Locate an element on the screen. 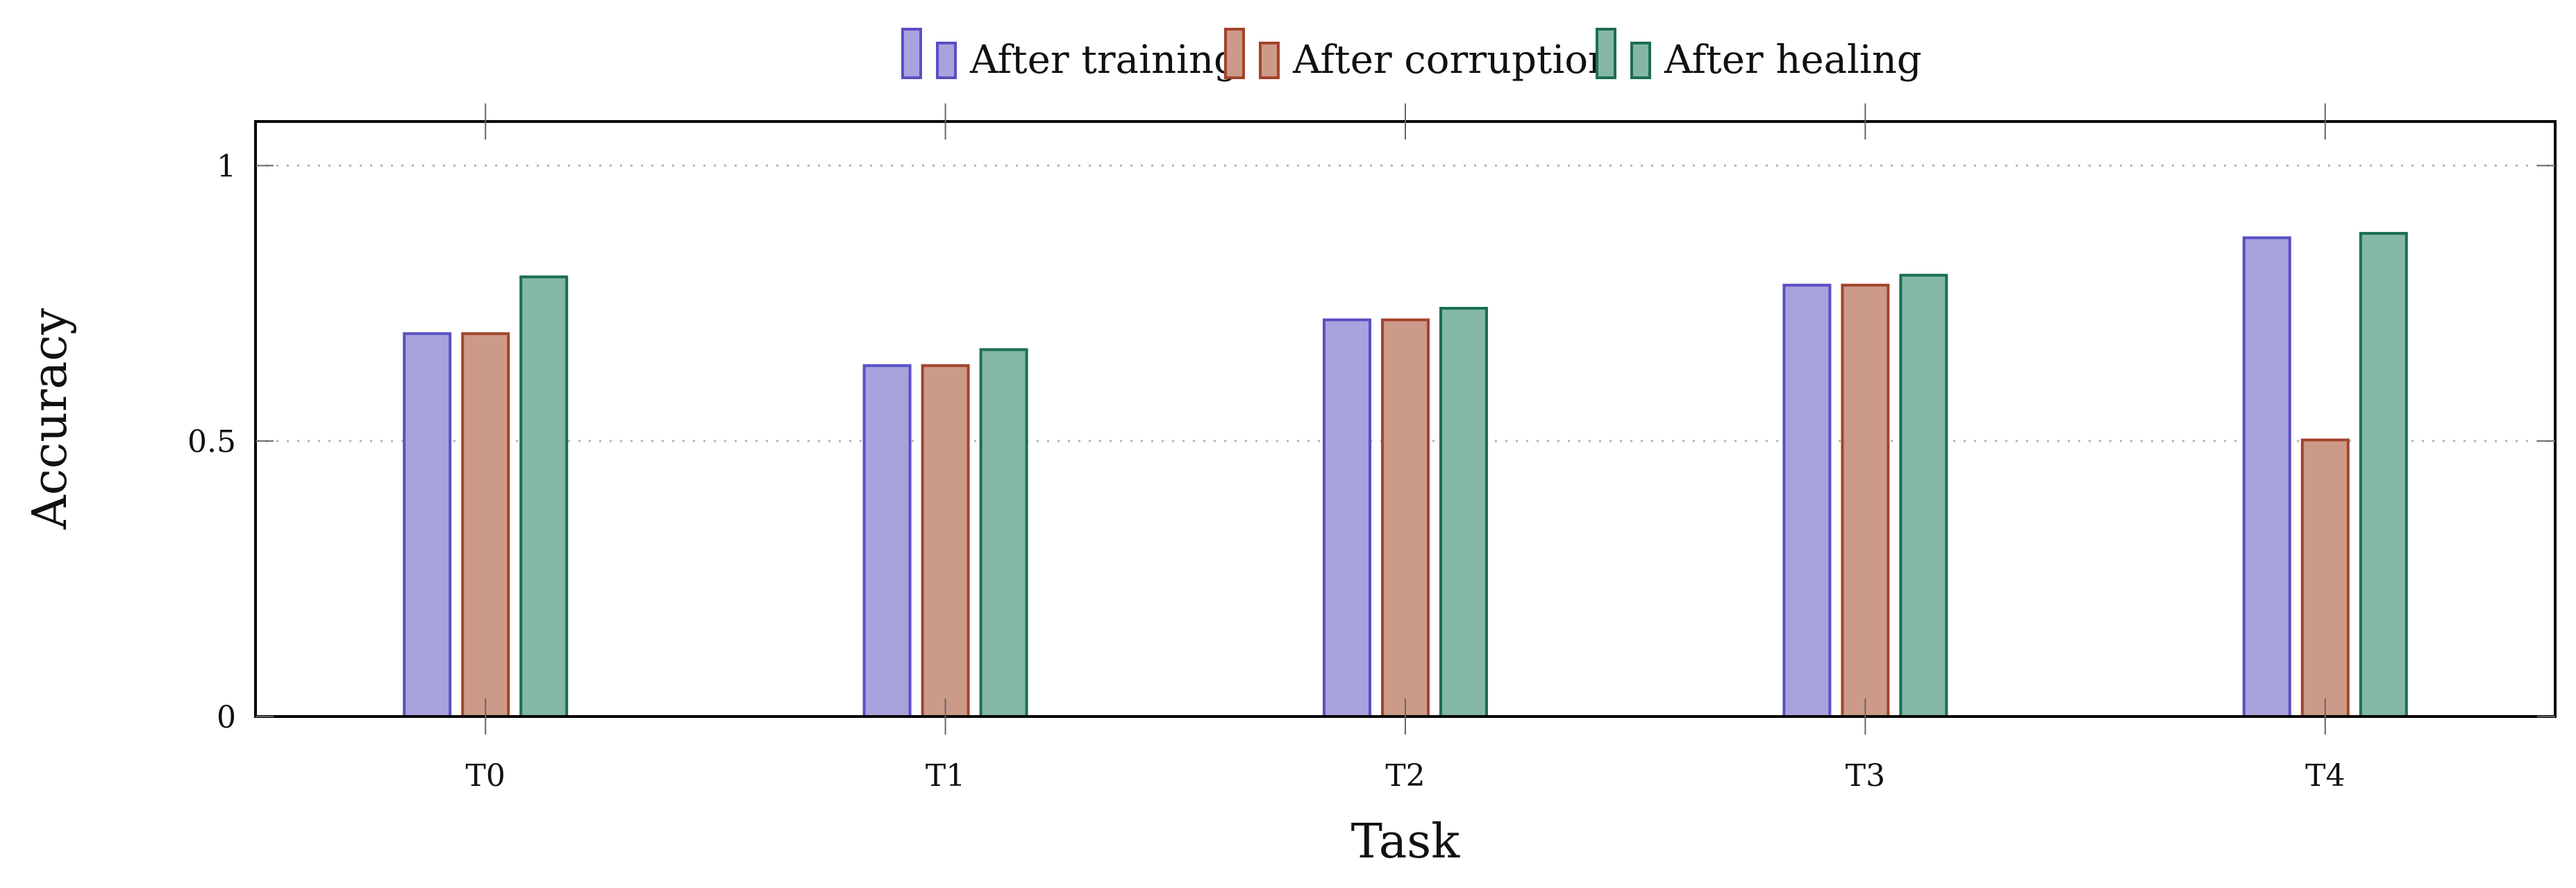 This screenshot has width=2576, height=888. legend-entry-after-healing: After healing is located at coordinates (1759, 55).